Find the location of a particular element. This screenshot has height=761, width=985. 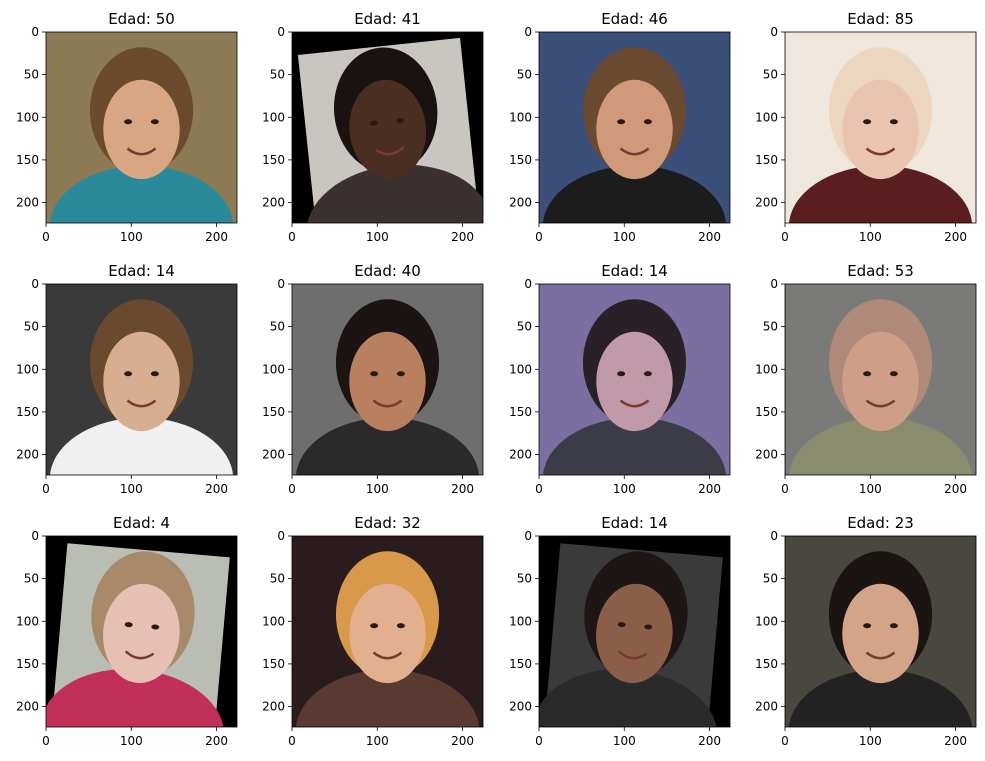

subplot-title: Edad: 41 is located at coordinates (387, 19).